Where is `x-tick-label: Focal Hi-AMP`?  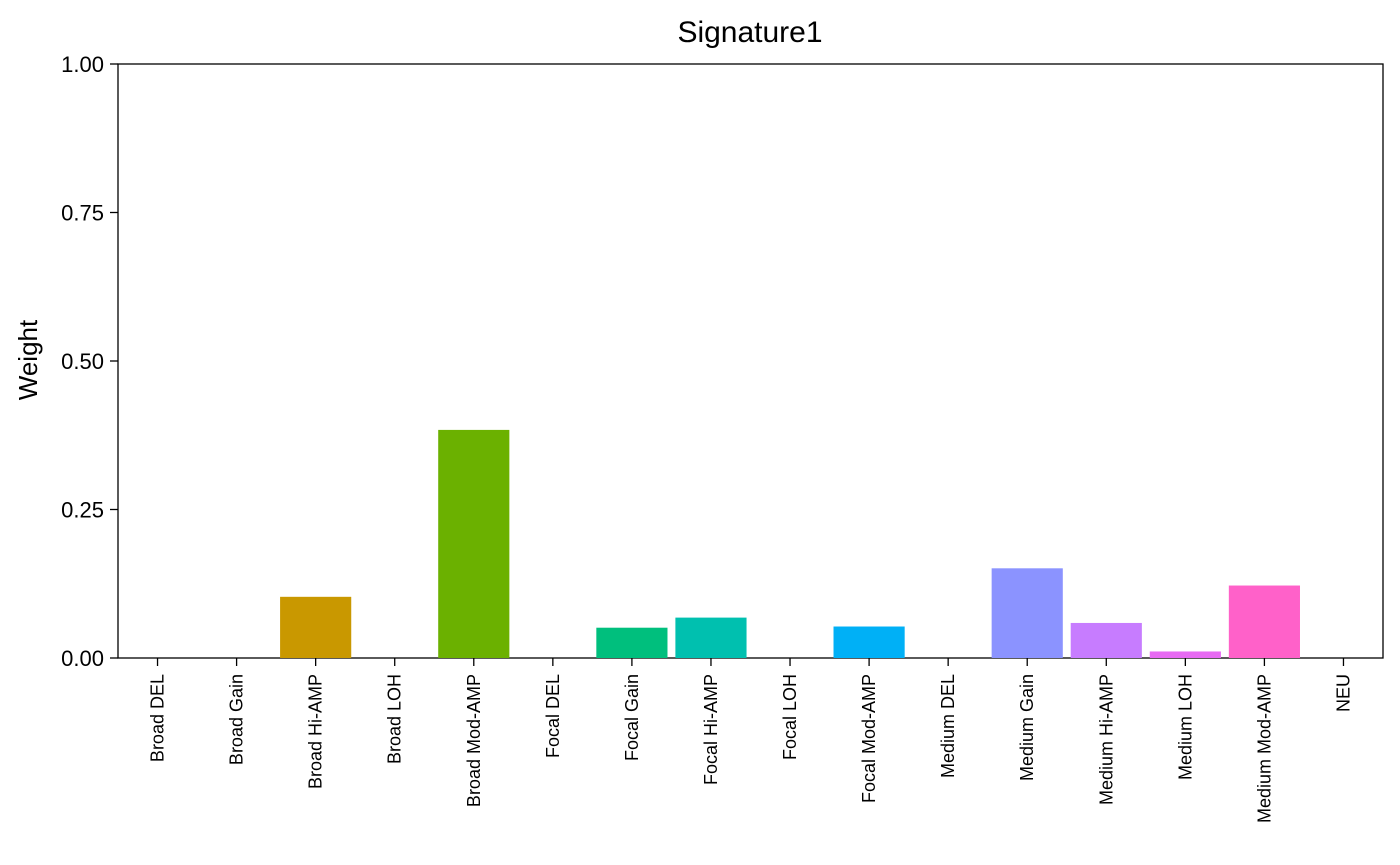 x-tick-label: Focal Hi-AMP is located at coordinates (711, 729).